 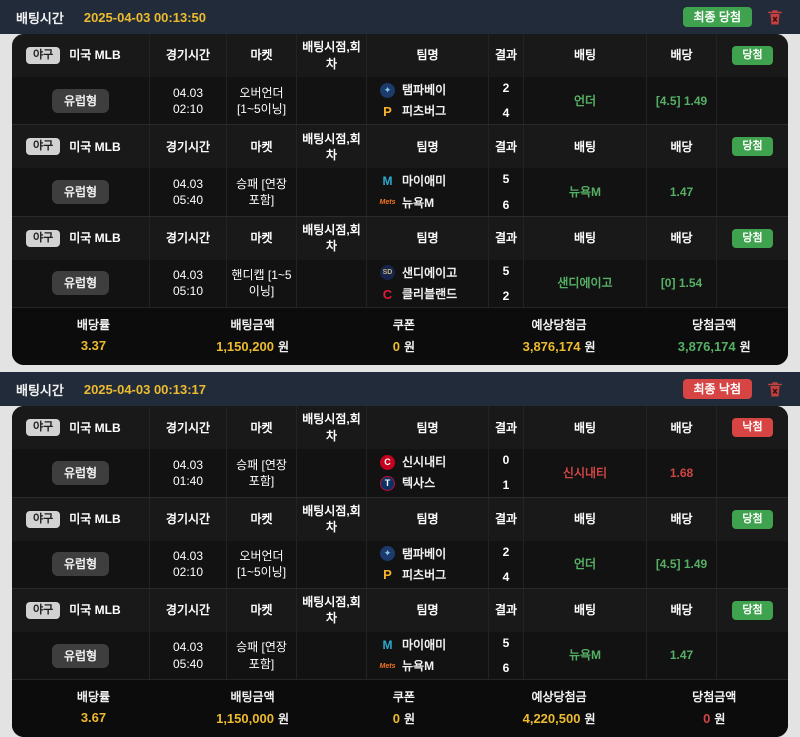 I want to click on odds-value: [4.5] 1.49, so click(x=681, y=100).